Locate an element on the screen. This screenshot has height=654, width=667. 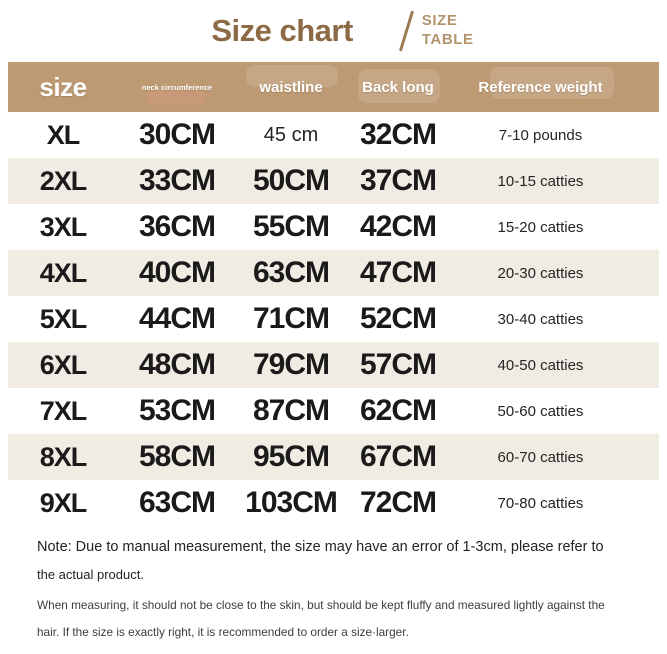
cell-waistline: 103CM is located at coordinates (291, 502).